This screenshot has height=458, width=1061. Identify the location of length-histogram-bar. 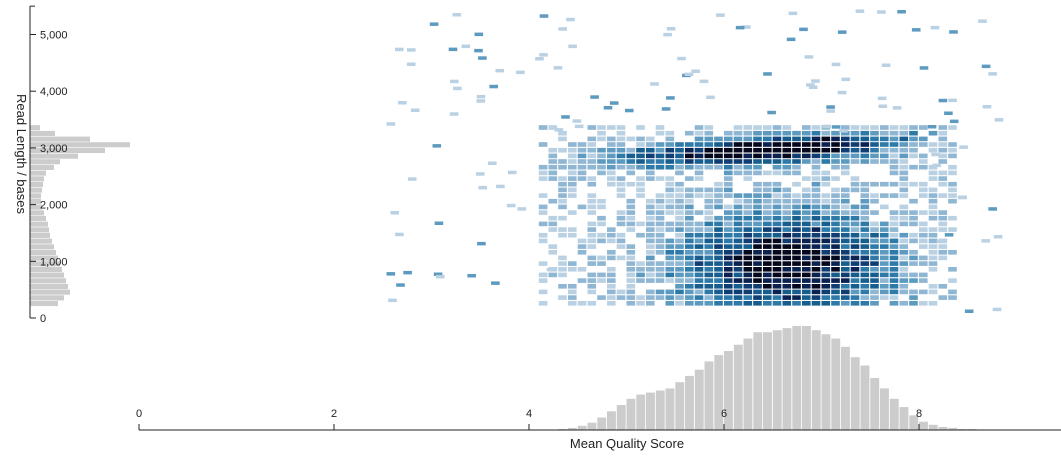
(35, 128).